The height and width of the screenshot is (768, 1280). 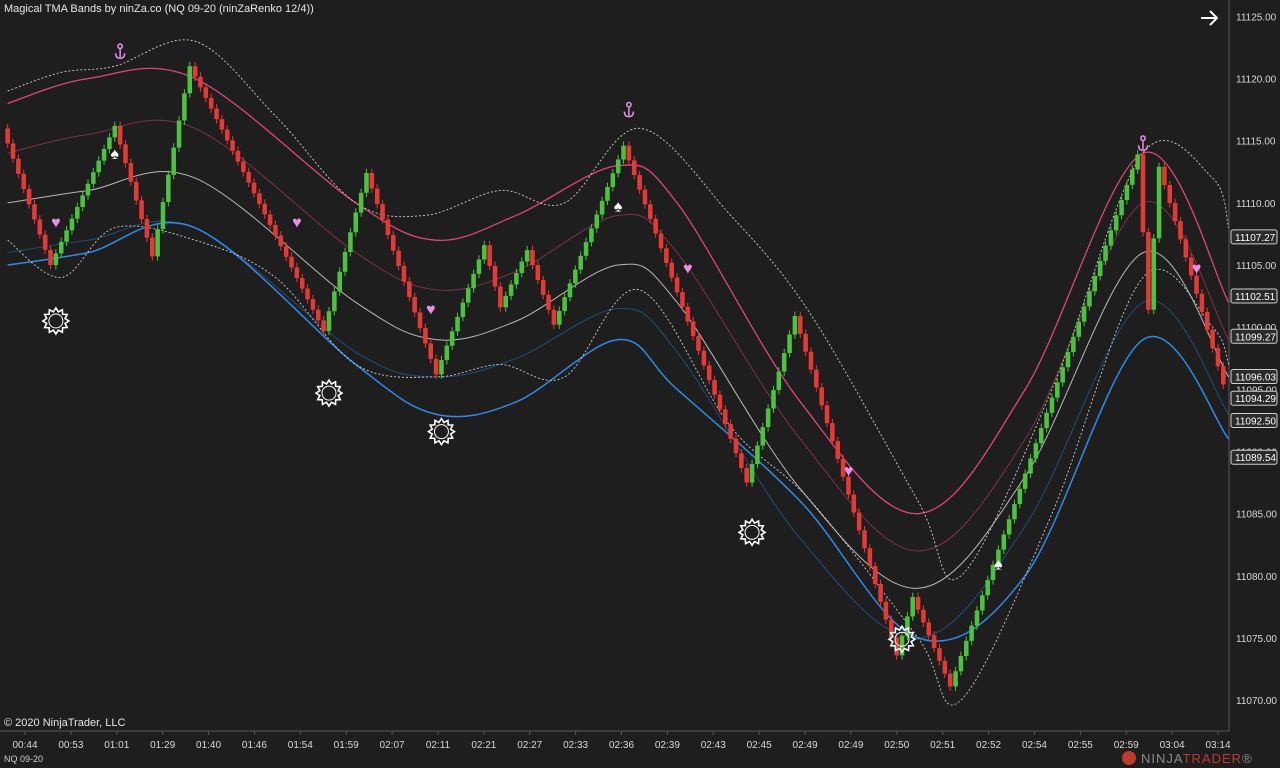 What do you see at coordinates (942, 745) in the screenshot?
I see `x-tick-label: 02:51` at bounding box center [942, 745].